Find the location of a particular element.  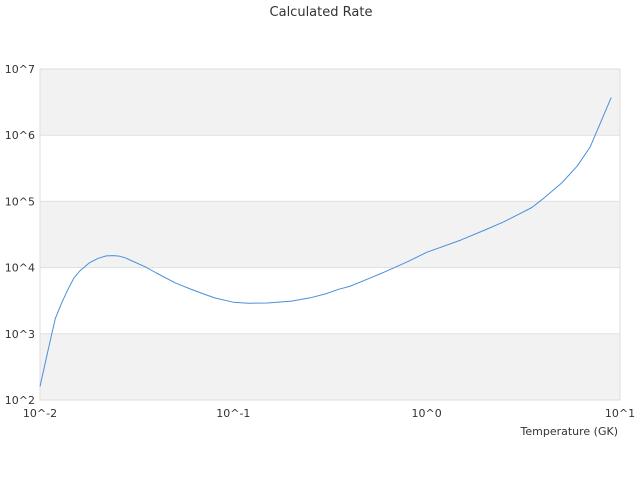

y-tick-label: 10^6 is located at coordinates (20, 135).